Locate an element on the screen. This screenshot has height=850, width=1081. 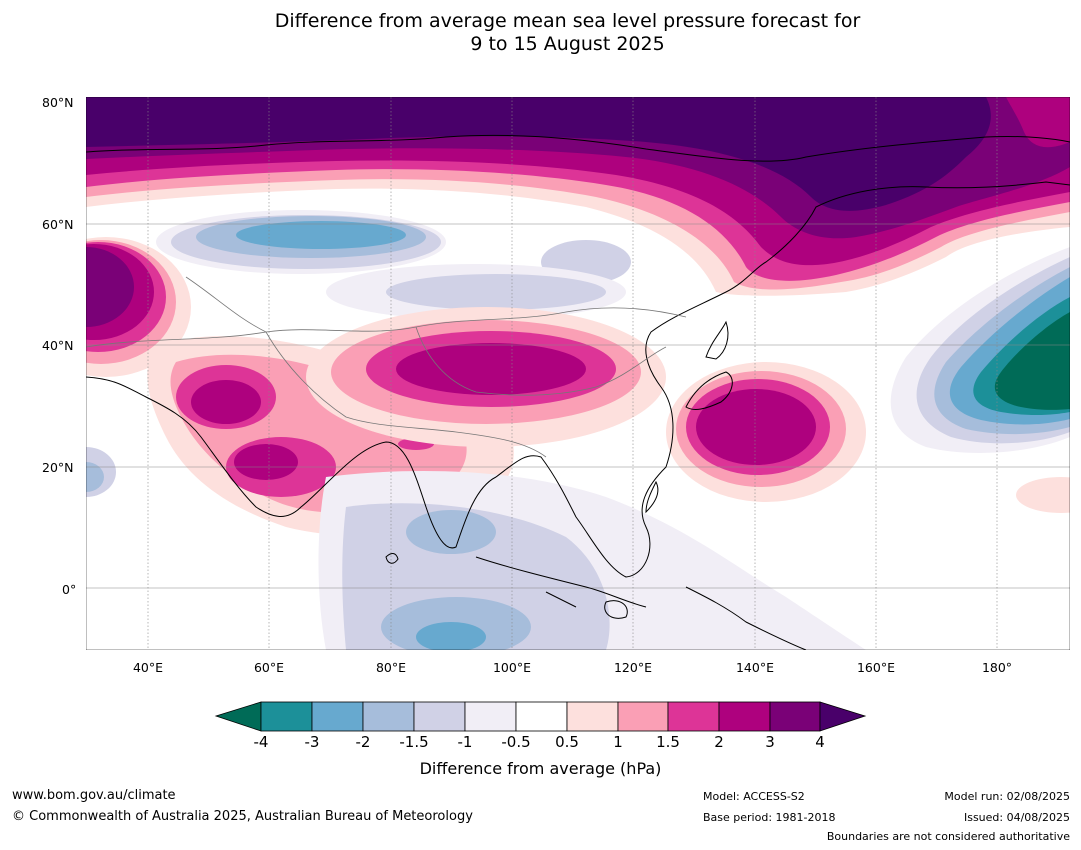
colorbar-swatch-below-min is located at coordinates (238, 716).